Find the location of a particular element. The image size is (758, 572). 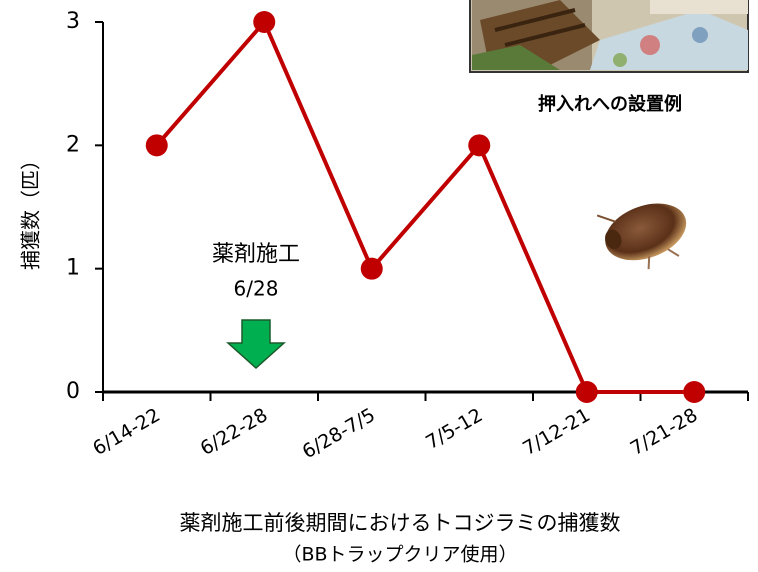

x-tick-label: 7/21-28 is located at coordinates (664, 432).